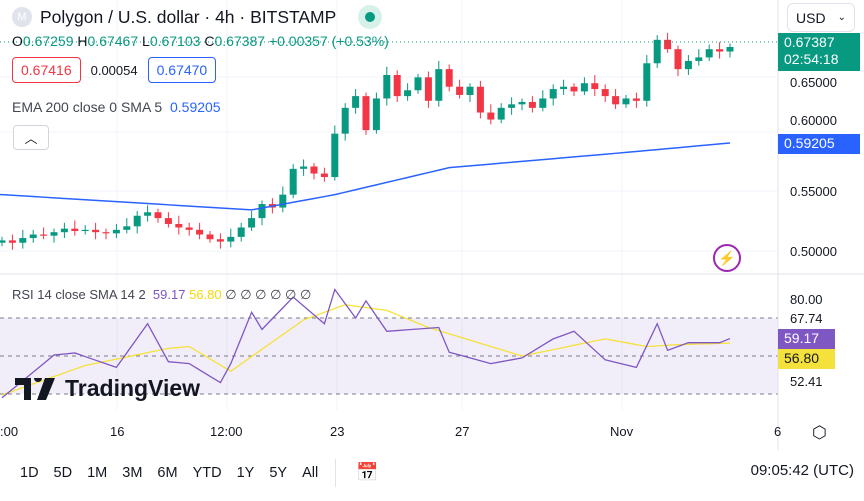  Describe the element at coordinates (207, 472) in the screenshot. I see `range-ytd: YTD` at that location.